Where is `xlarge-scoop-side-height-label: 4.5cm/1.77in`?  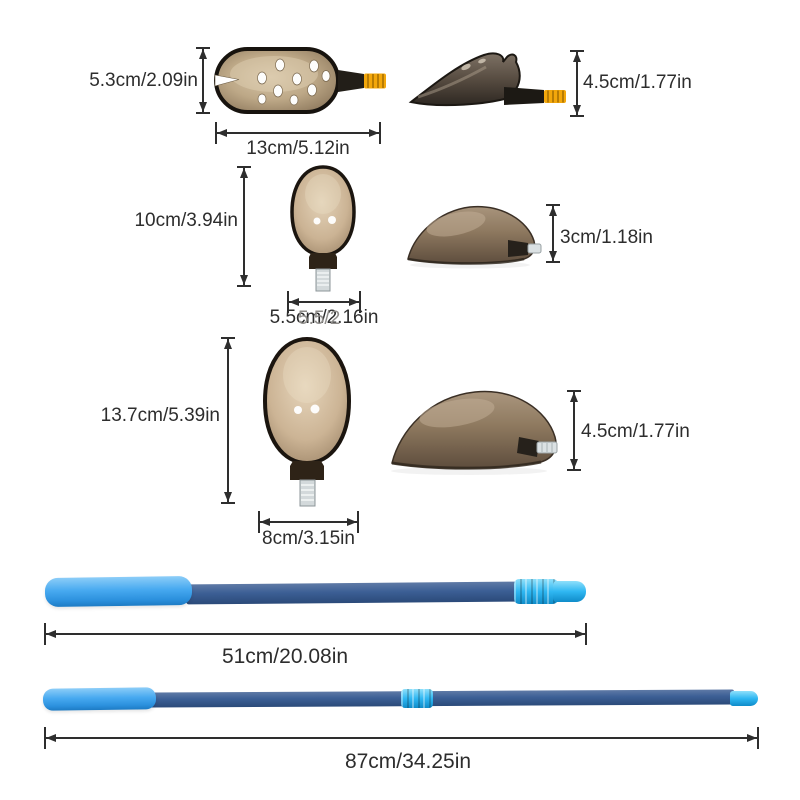
xlarge-scoop-side-height-label: 4.5cm/1.77in is located at coordinates (635, 431).